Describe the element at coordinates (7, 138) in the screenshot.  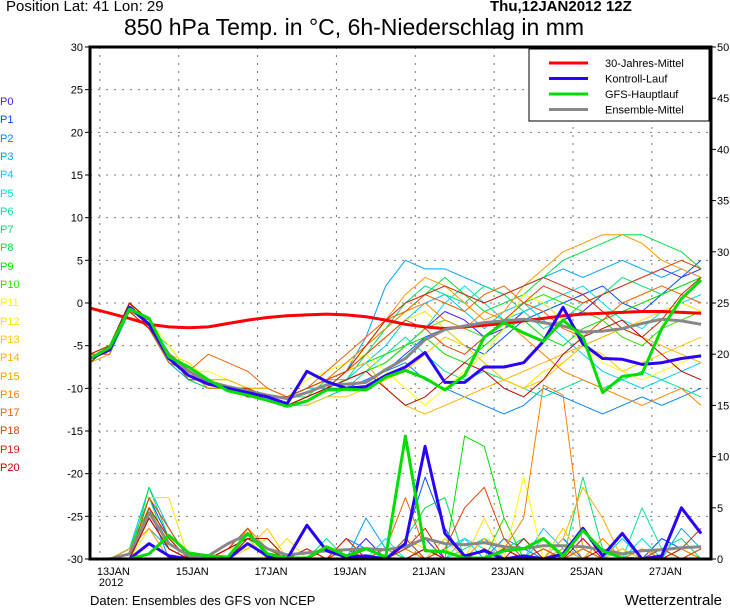
I see `member-label-p2: P2` at that location.